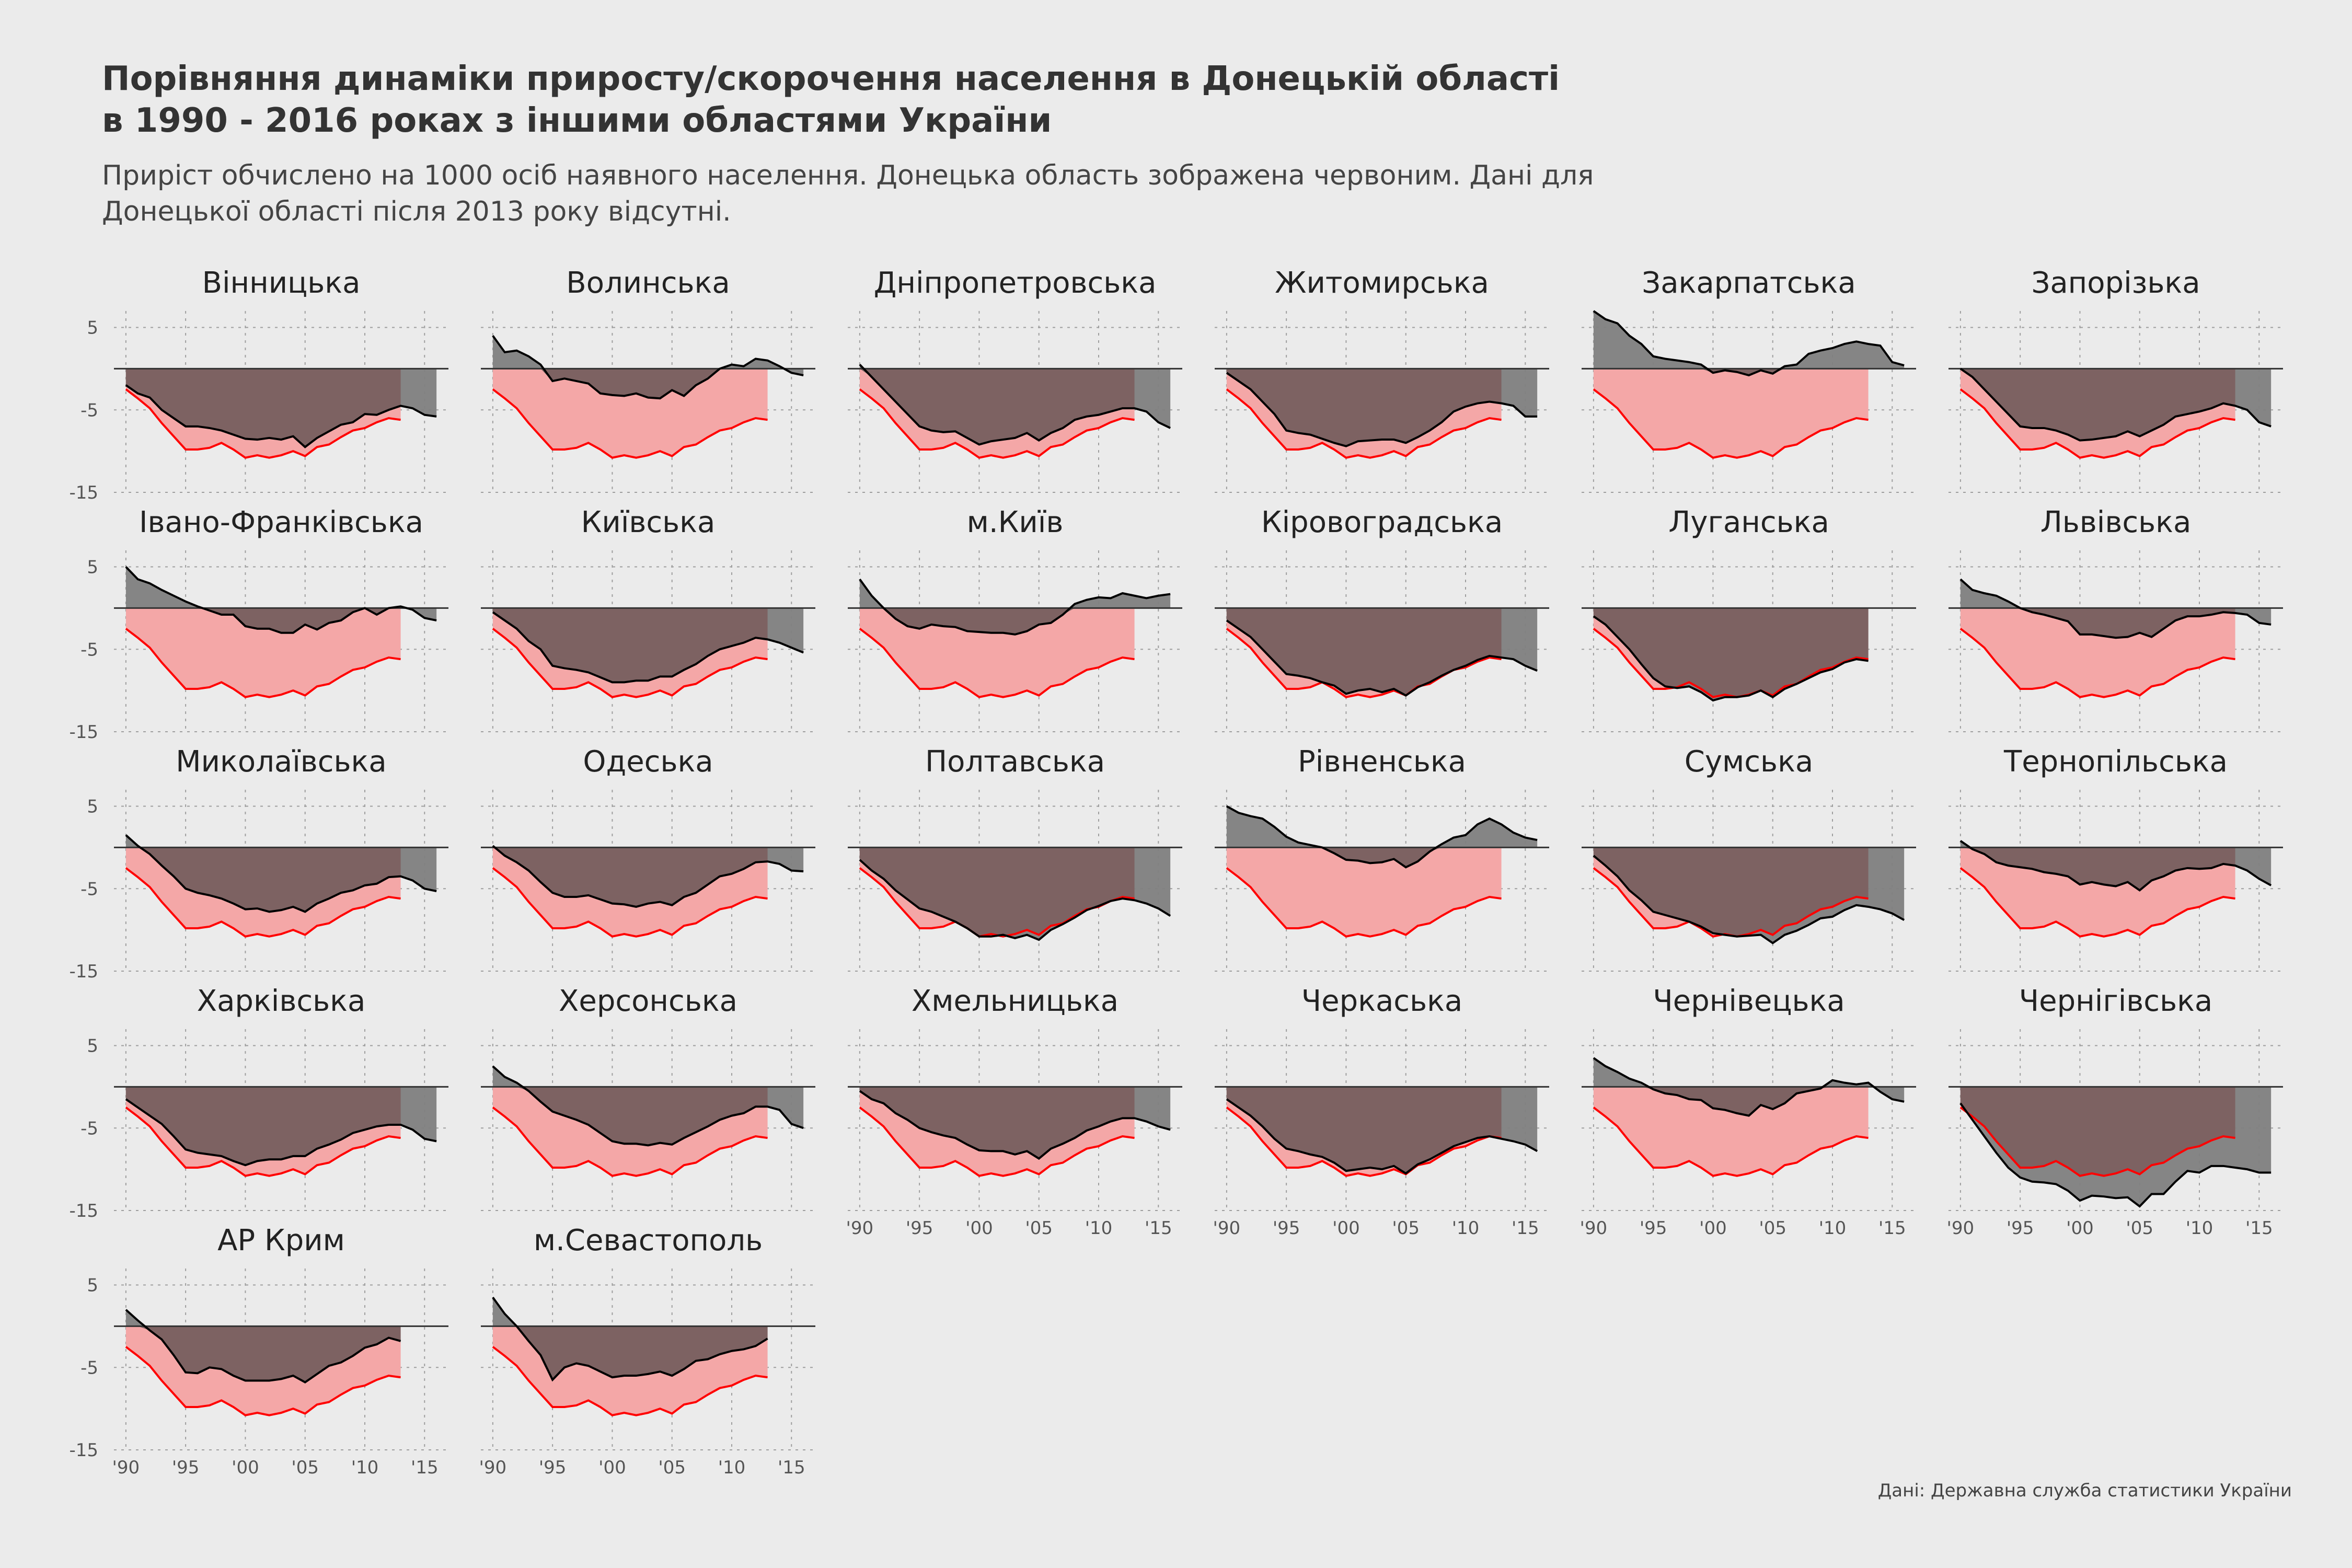 This screenshot has height=1568, width=2352. I want to click on panel-title: АР Крим, so click(281, 1241).